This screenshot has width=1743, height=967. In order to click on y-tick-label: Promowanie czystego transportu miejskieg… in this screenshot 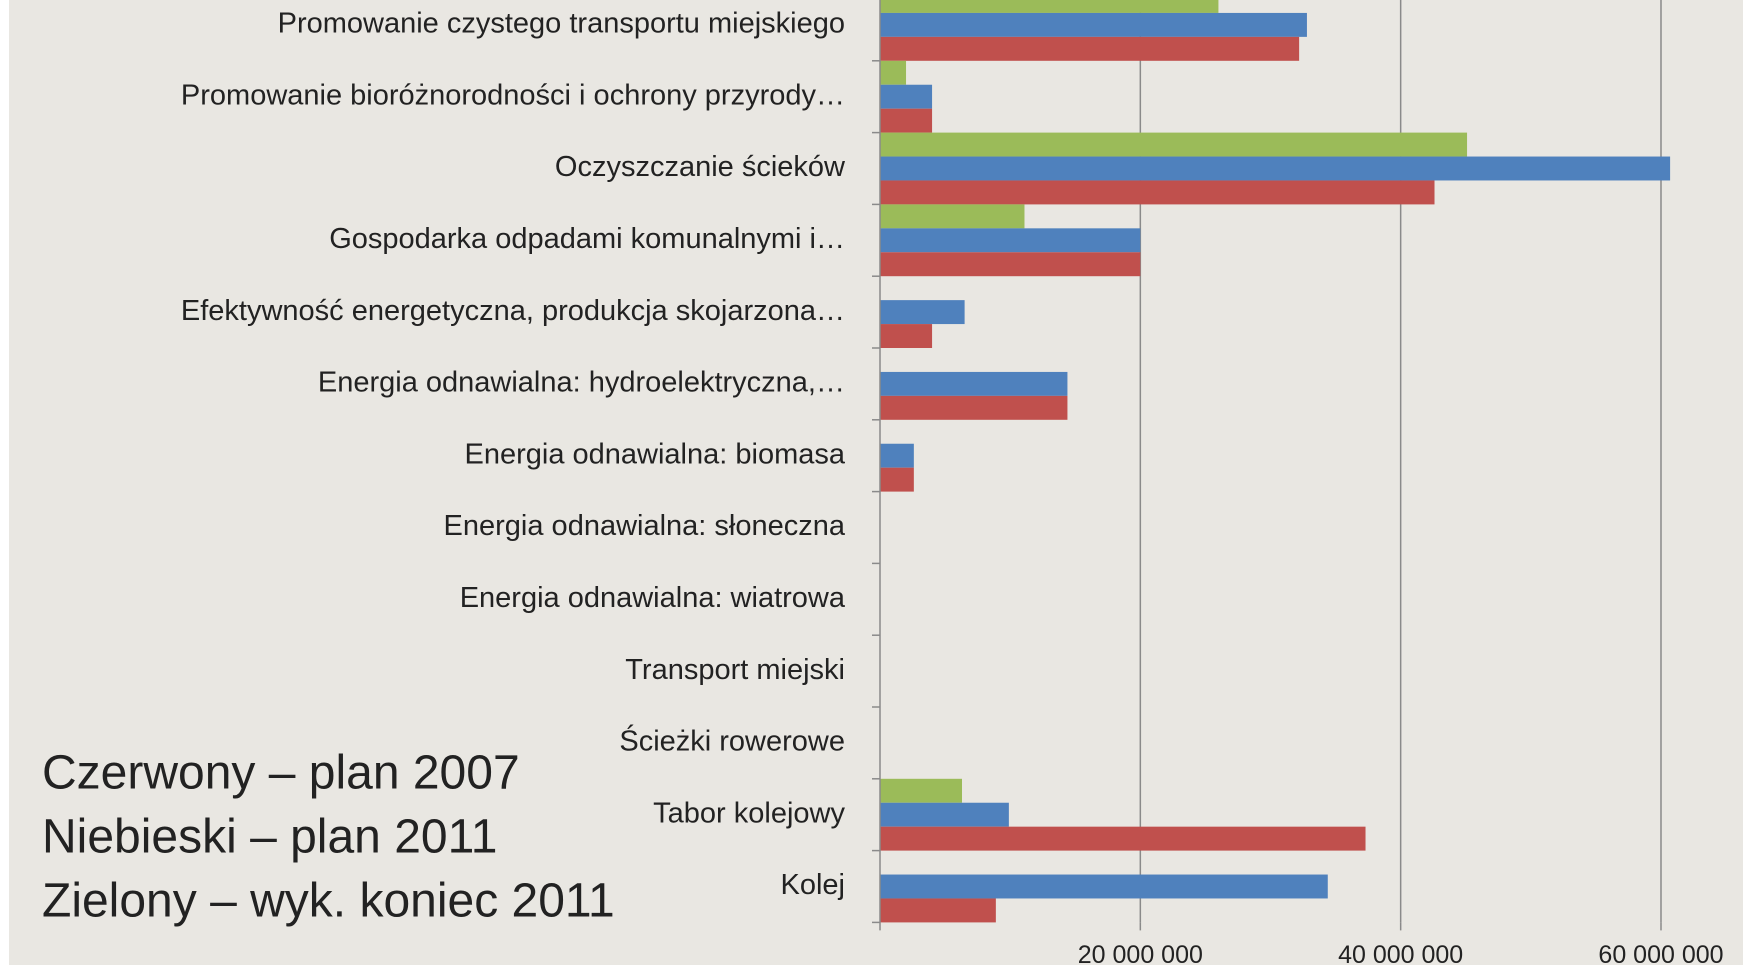, I will do `click(561, 24)`.